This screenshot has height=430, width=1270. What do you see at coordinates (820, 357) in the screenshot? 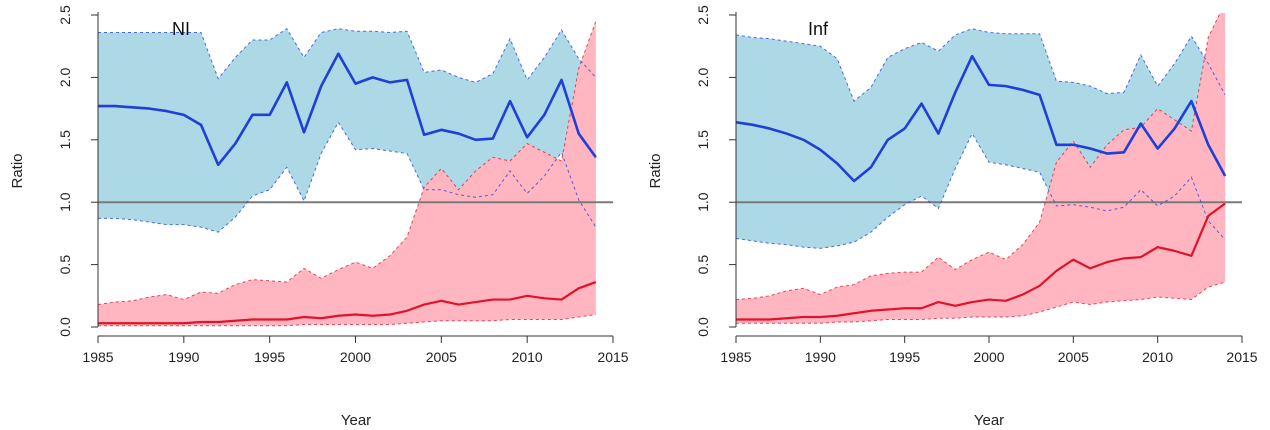
I see `x-tick-label-1-1: 1990` at bounding box center [820, 357].